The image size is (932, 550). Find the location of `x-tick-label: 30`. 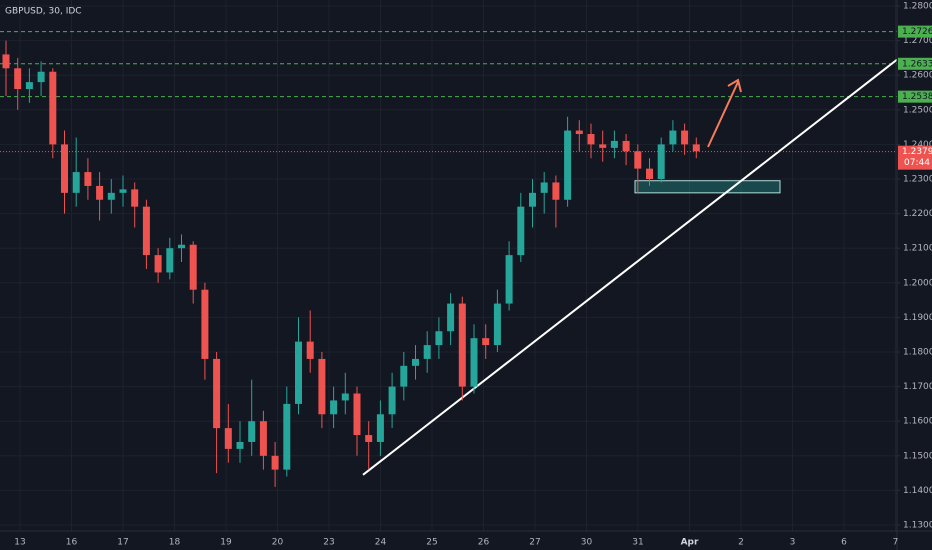

x-tick-label: 30 is located at coordinates (587, 543).